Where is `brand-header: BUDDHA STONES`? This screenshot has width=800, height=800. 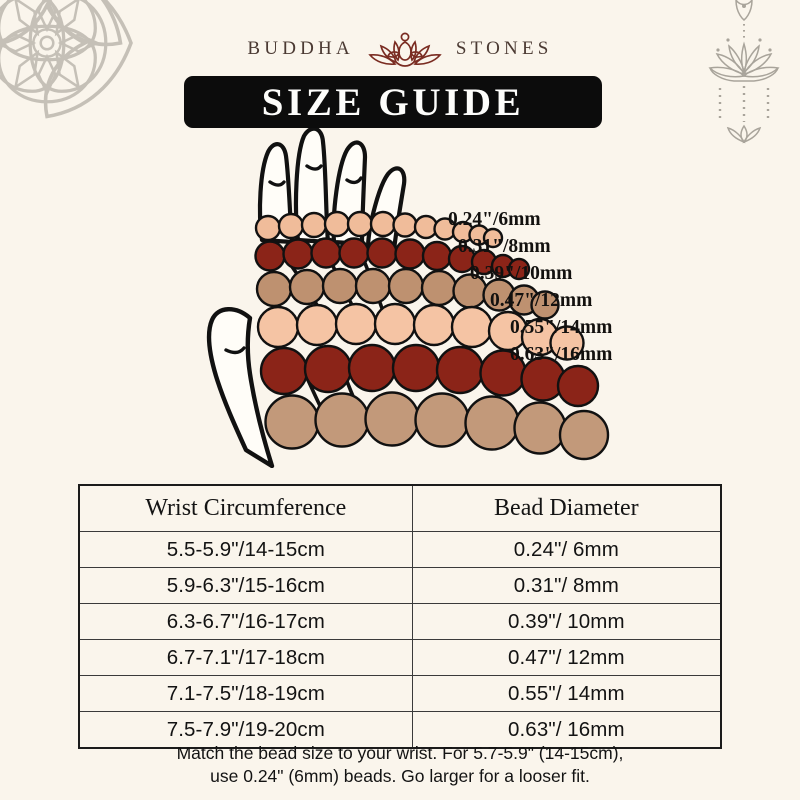 brand-header: BUDDHA STONES is located at coordinates (400, 49).